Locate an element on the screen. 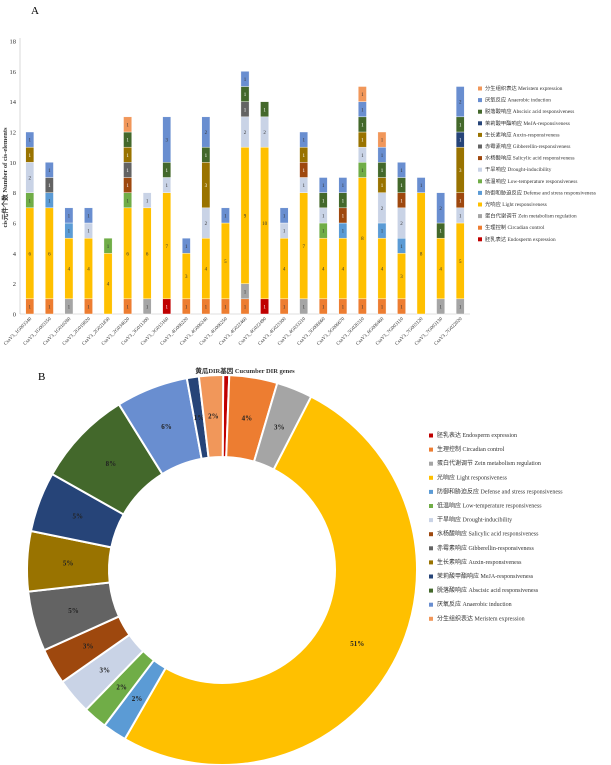 The width and height of the screenshot is (611, 765). donut-percent-label: 51% is located at coordinates (357, 644).